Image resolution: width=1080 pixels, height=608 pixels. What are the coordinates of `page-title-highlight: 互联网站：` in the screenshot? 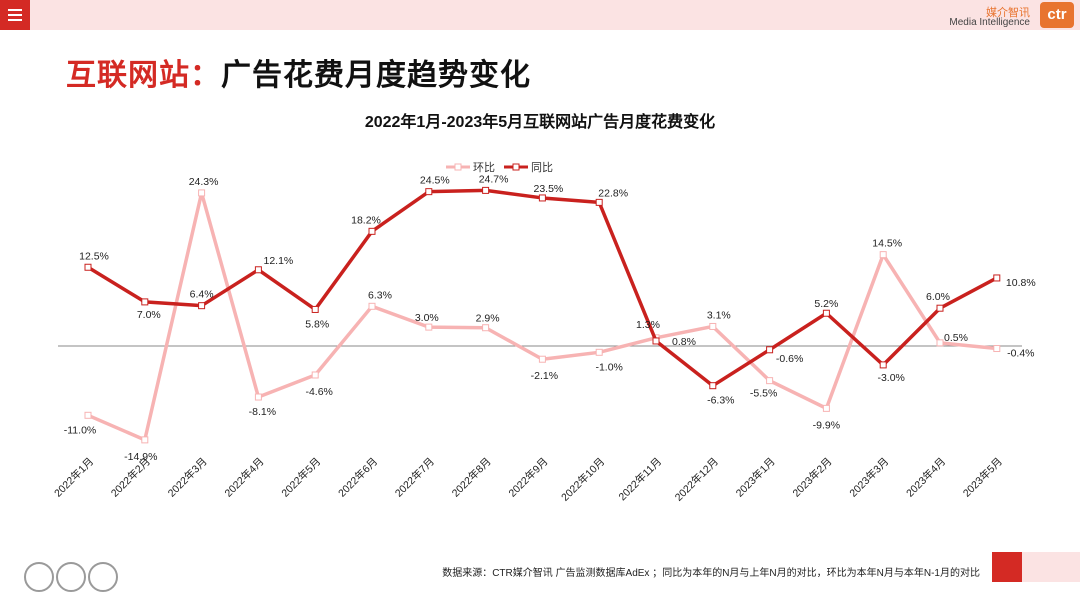 It's located at (143, 75).